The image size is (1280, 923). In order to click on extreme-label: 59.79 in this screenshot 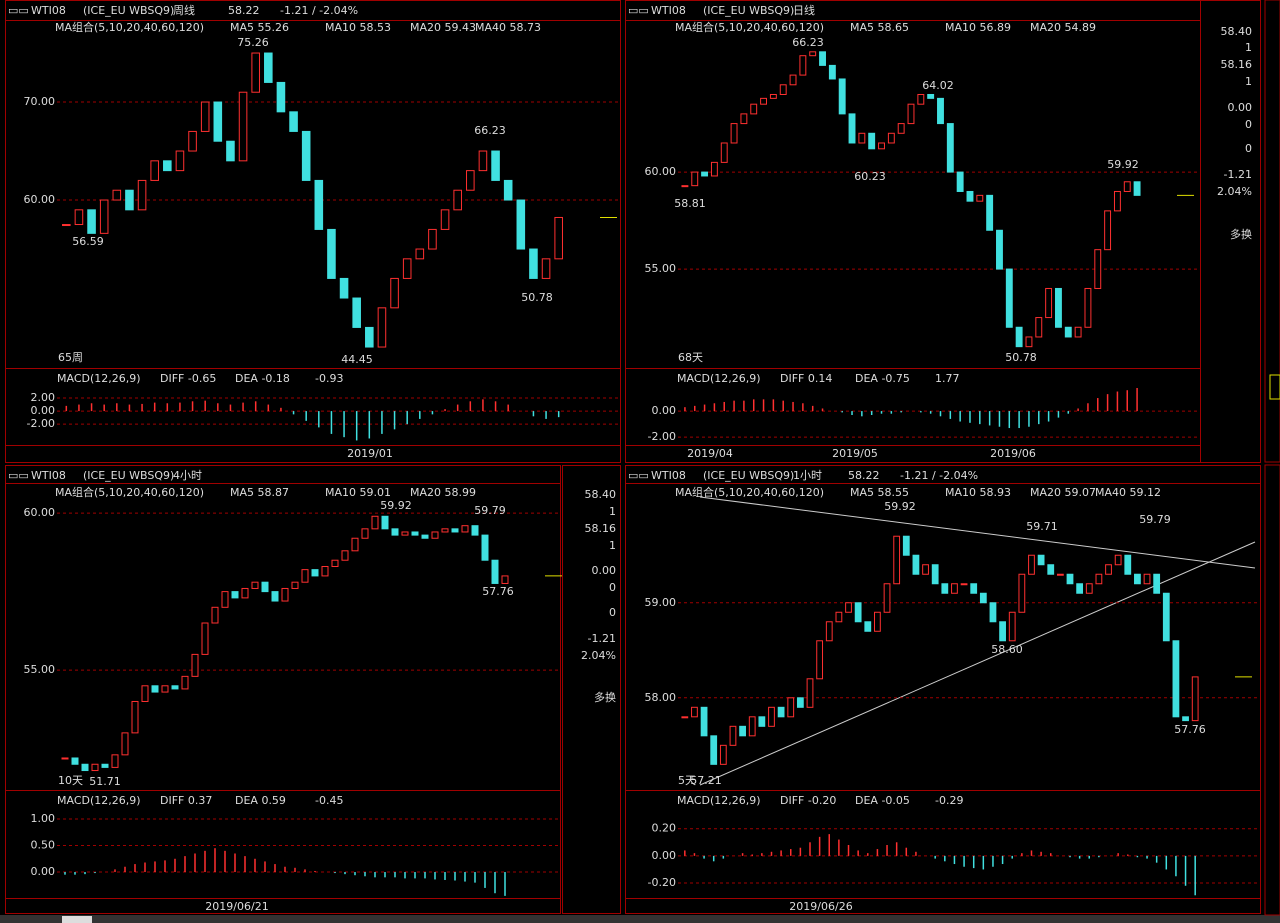, I will do `click(490, 510)`.